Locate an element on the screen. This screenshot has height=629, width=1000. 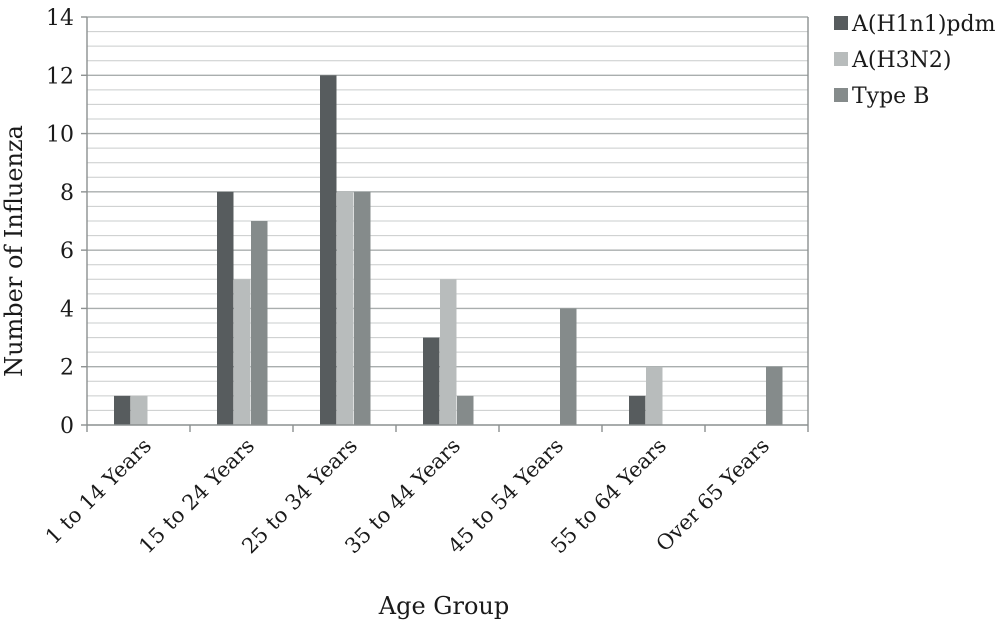
x-tick-label: Over 65 Years is located at coordinates (712, 495).